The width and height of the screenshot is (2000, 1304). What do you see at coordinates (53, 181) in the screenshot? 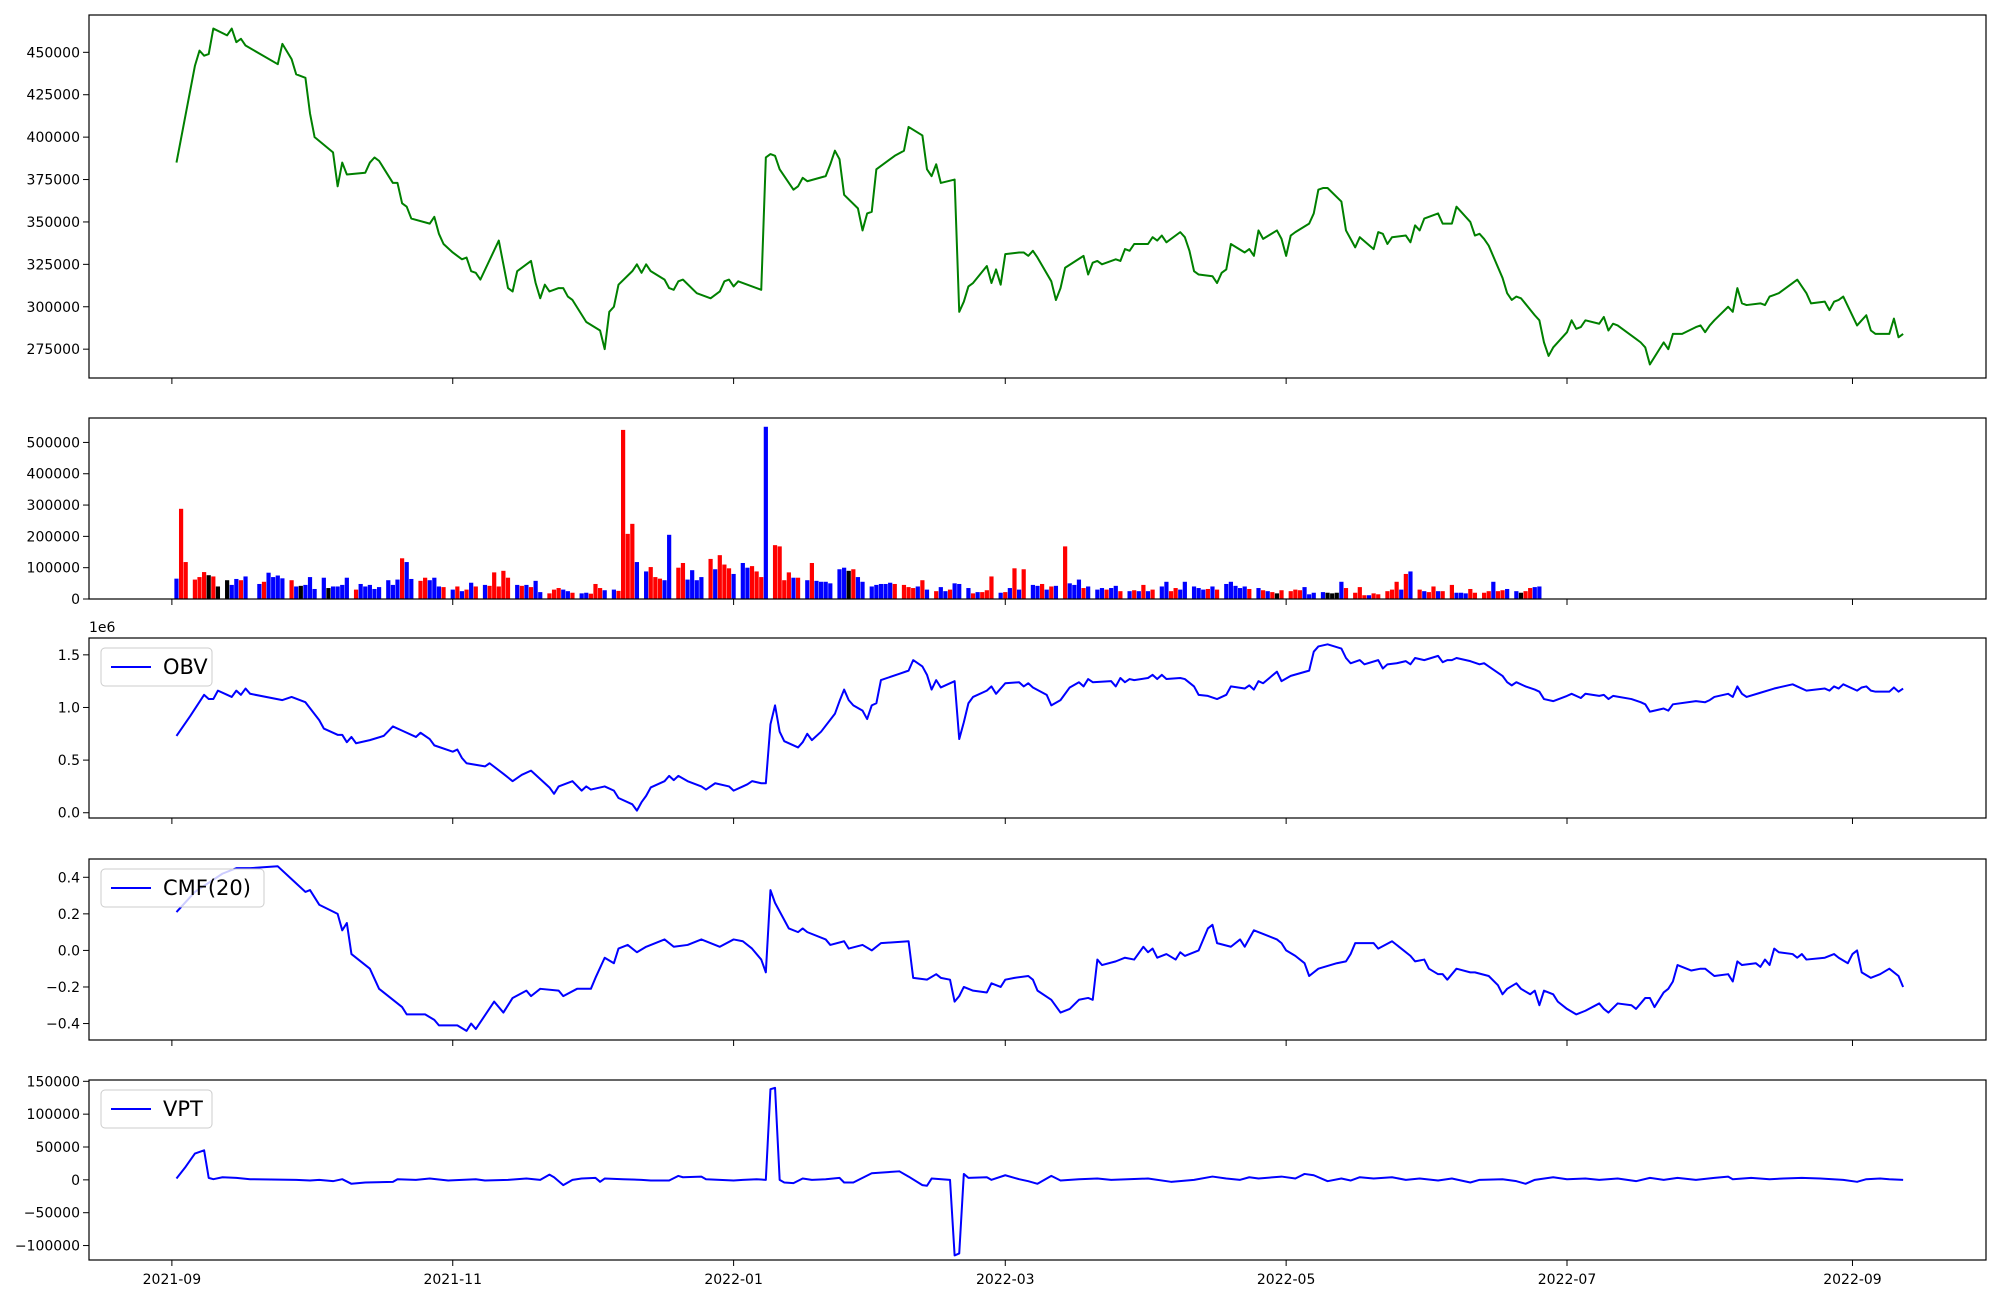
I see `y-tick-label: 375000` at bounding box center [53, 181].